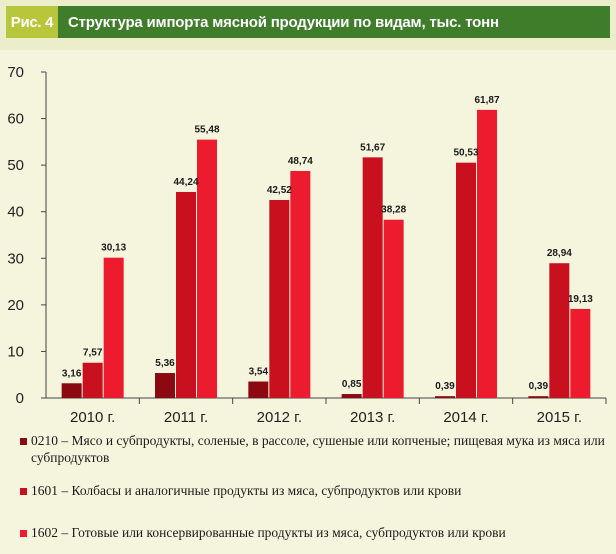 Image resolution: width=616 pixels, height=554 pixels. I want to click on data-label: 7,57, so click(93, 353).